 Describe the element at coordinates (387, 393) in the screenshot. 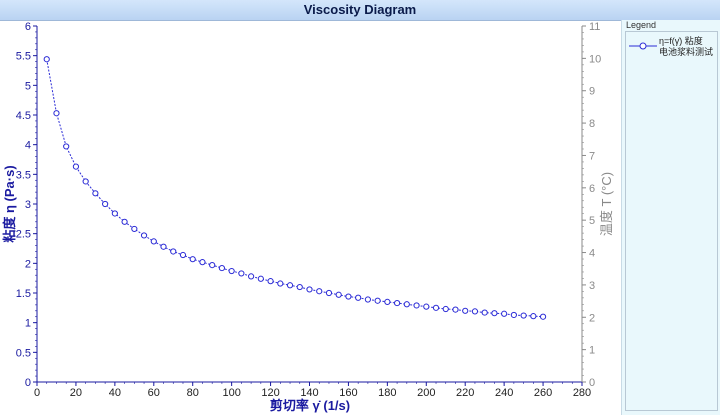

I see `x-tick-label: 180` at that location.